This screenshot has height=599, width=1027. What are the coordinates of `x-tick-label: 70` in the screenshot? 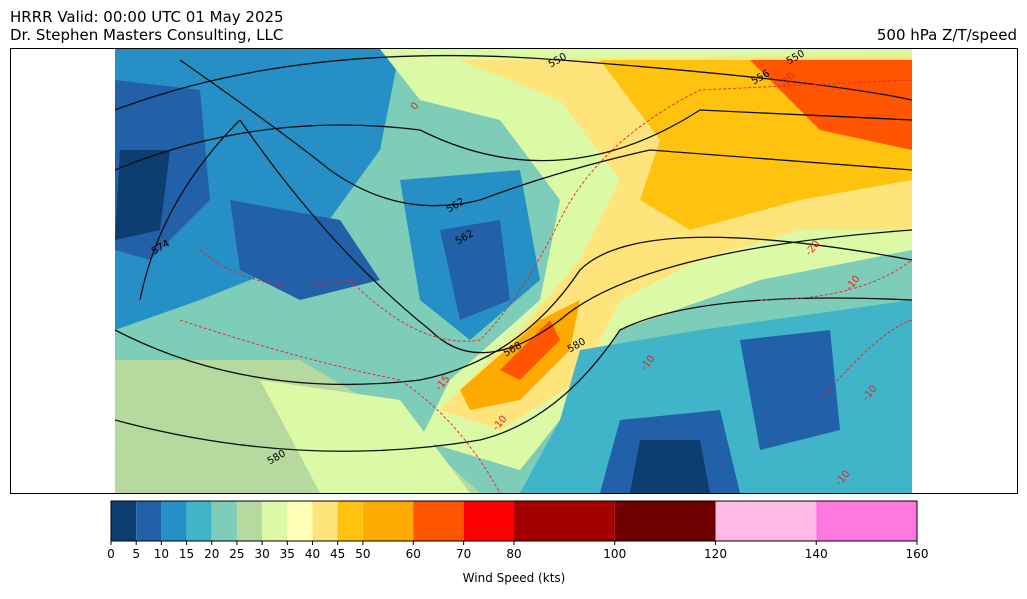 It's located at (463, 554).